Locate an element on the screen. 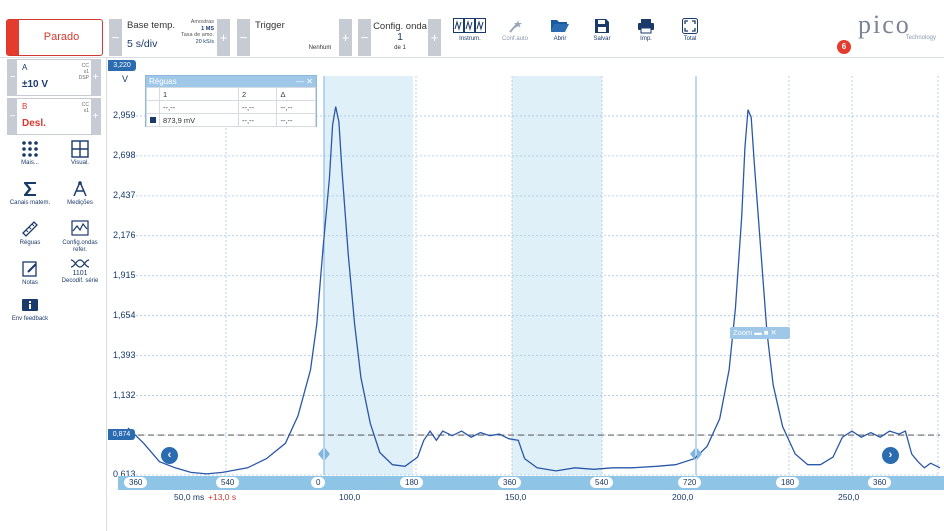 Image resolution: width=944 pixels, height=531 pixels. waveform-increase-button: + is located at coordinates (434, 37).